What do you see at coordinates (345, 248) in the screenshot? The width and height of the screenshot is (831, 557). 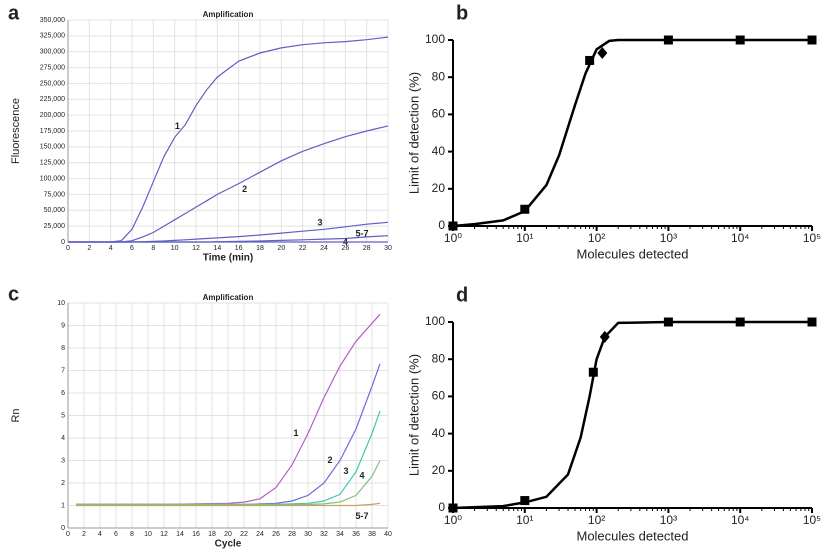 I see `x-tick-label: 26` at bounding box center [345, 248].